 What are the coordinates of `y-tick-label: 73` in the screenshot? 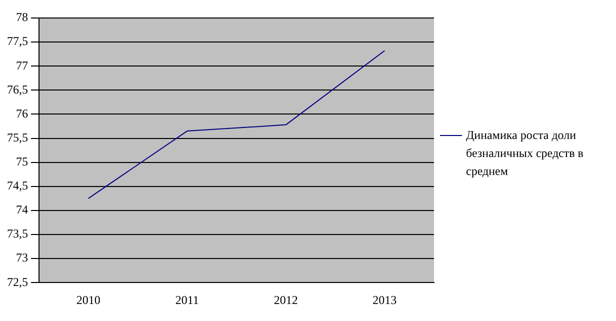 It's located at (22, 257).